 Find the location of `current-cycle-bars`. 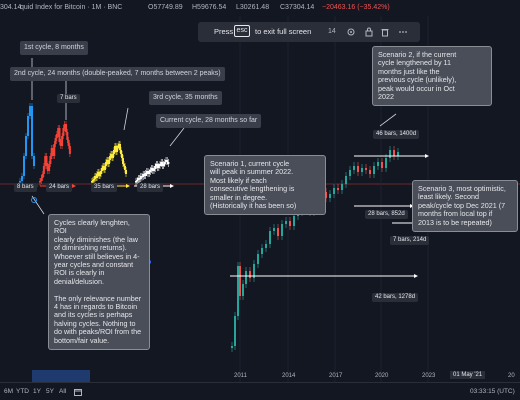

current-cycle-bars is located at coordinates (152, 171).